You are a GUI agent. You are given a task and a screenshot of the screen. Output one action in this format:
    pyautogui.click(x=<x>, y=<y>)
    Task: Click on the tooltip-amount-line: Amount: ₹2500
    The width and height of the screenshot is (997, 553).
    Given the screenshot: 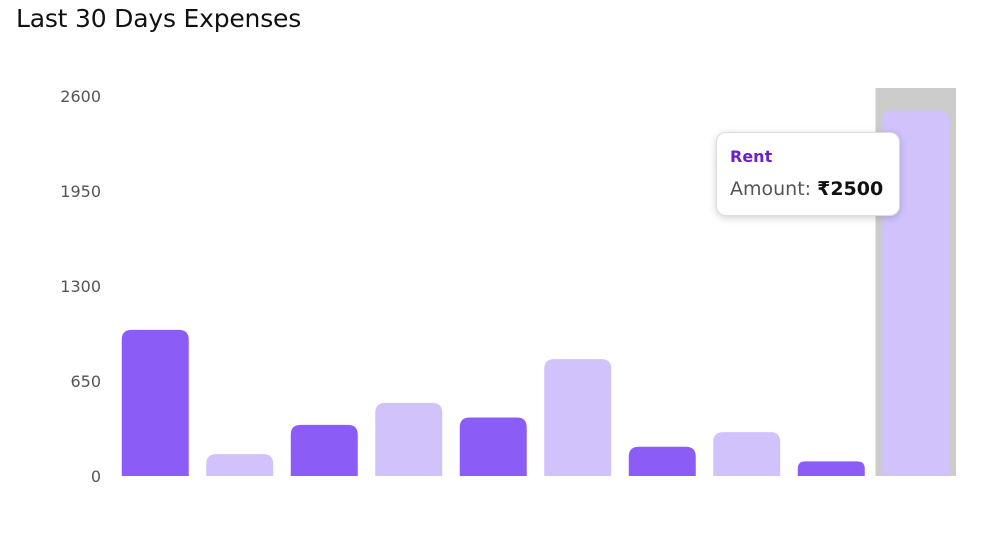 What is the action you would take?
    pyautogui.click(x=806, y=189)
    